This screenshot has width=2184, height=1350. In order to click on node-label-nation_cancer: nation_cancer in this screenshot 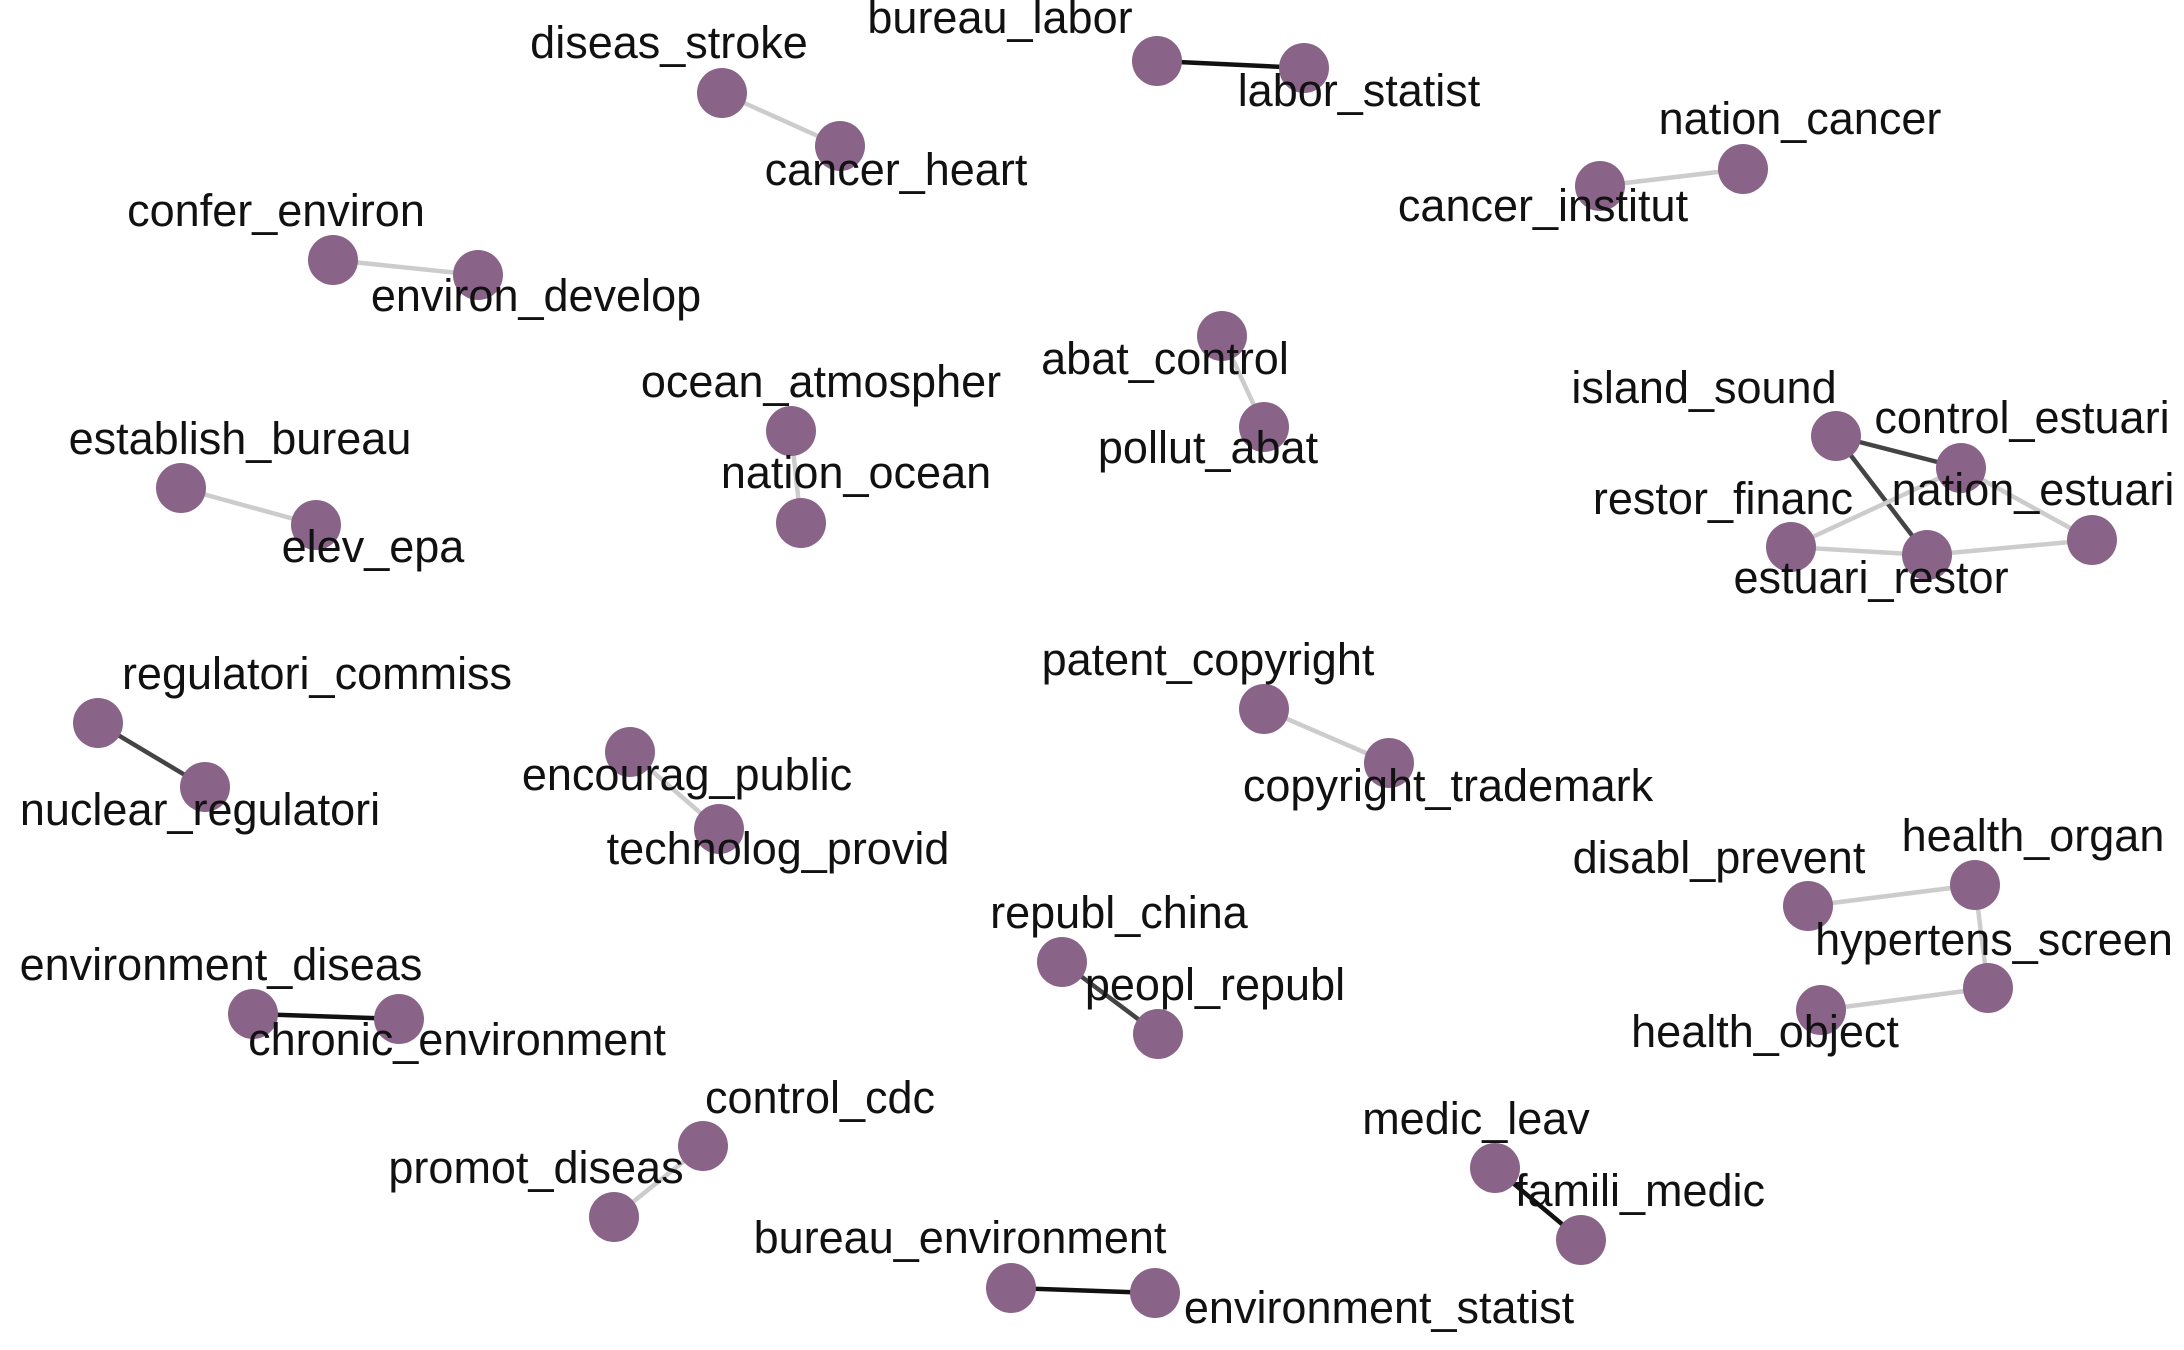, I will do `click(1800, 118)`.